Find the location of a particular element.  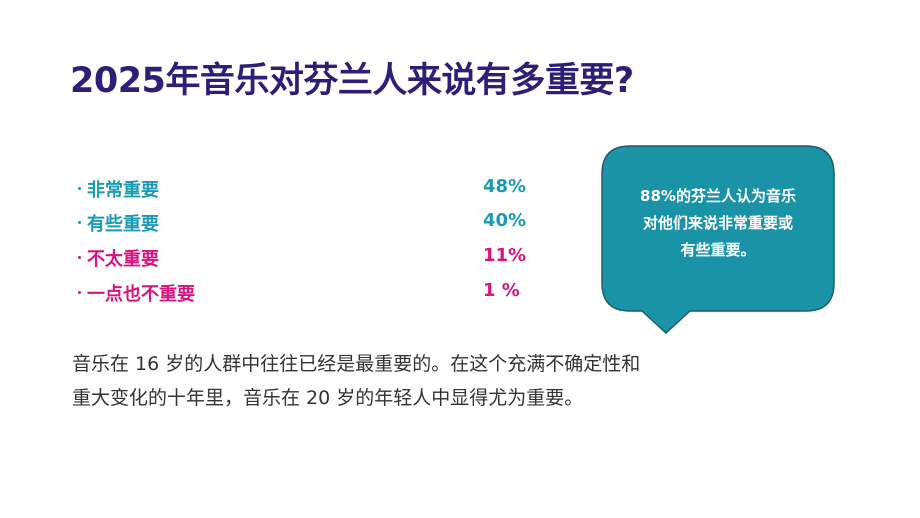

item-label: 不太重要 is located at coordinates (123, 259).